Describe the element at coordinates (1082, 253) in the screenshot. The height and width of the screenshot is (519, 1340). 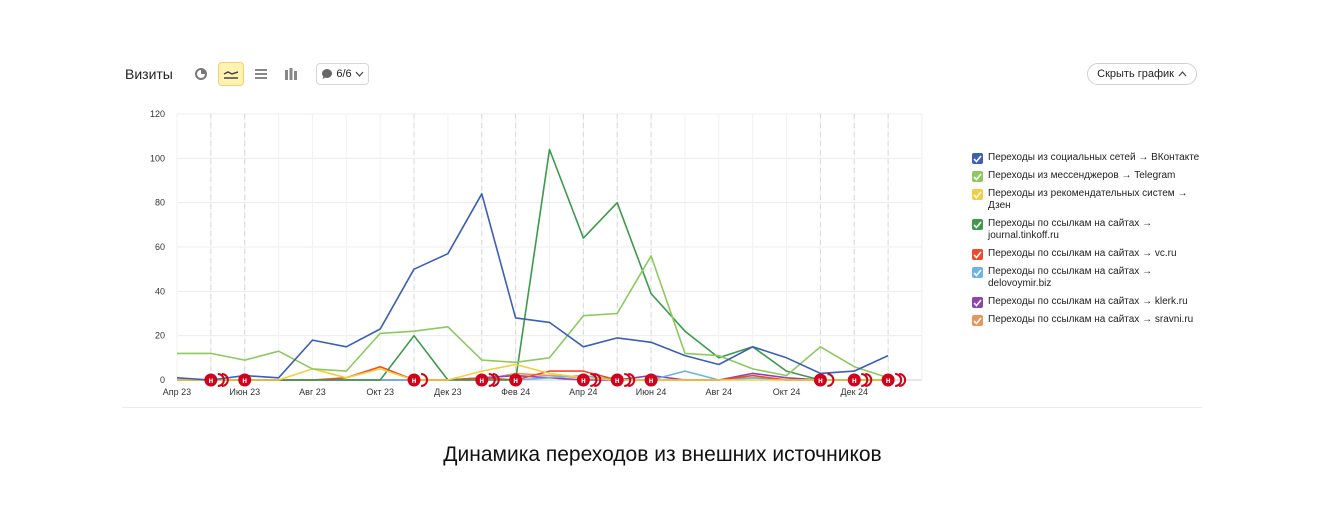
I see `legend-label: Переходы по ссылкам на сайтах → vc.ru` at that location.